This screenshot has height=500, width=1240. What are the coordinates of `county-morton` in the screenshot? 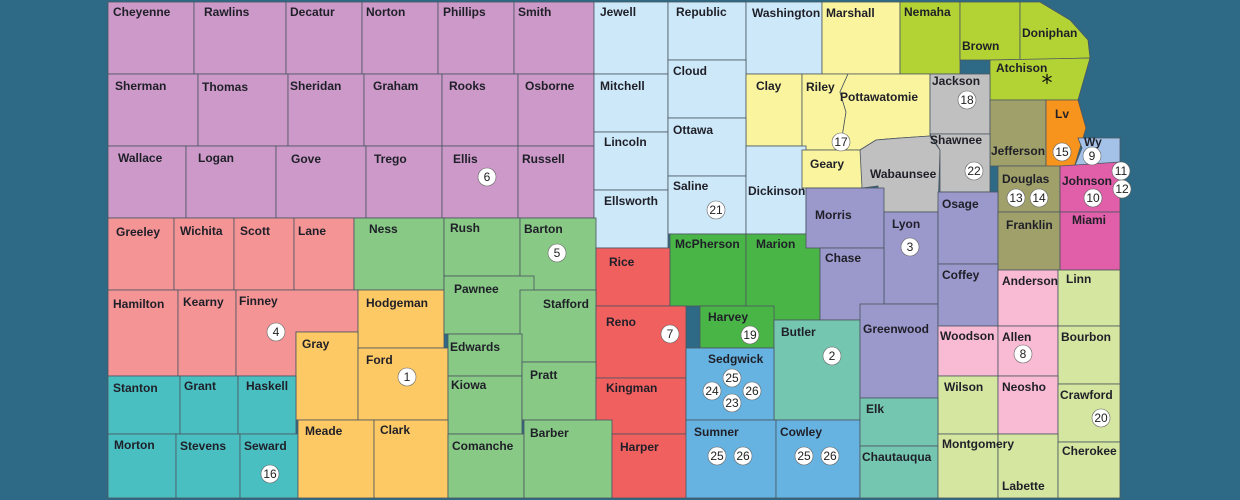 It's located at (142, 466).